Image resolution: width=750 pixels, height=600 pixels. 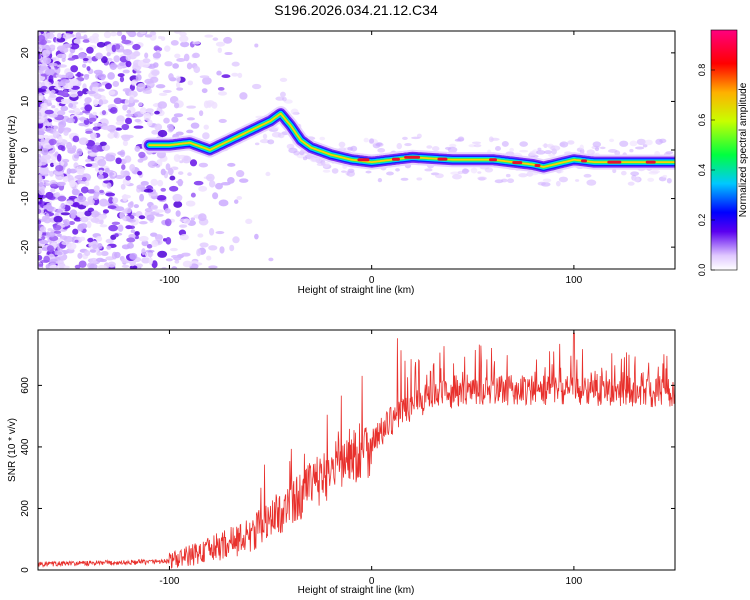 I want to click on x-tick-label: 100, so click(x=574, y=280).